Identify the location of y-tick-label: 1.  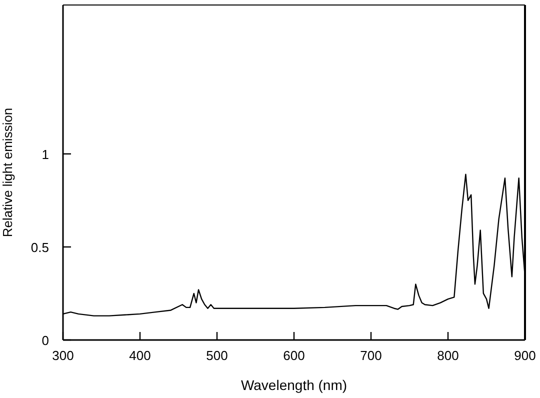
(45, 154).